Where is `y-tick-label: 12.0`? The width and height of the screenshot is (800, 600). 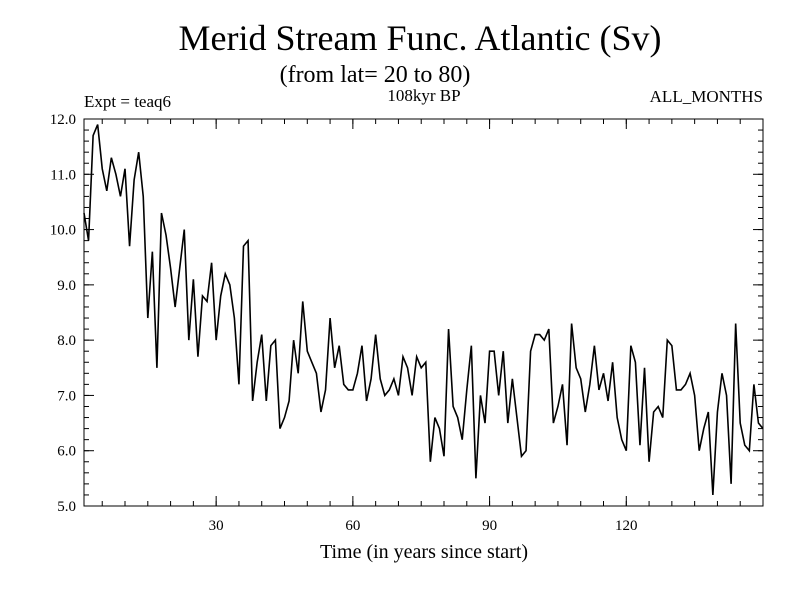
y-tick-label: 12.0 is located at coordinates (63, 120).